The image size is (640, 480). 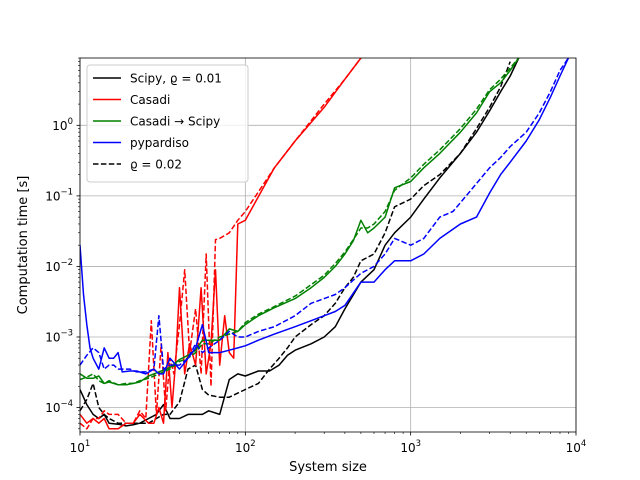 I want to click on legend-label: ϱ = 0.02, so click(x=156, y=165).